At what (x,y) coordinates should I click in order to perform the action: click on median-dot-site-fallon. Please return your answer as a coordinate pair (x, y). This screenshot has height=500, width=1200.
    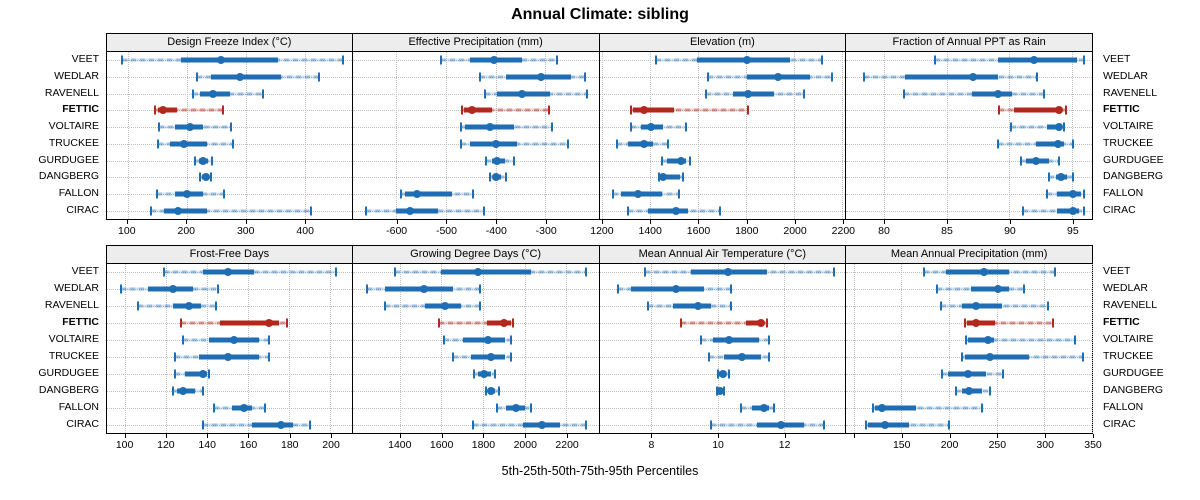
    Looking at the image, I should click on (882, 407).